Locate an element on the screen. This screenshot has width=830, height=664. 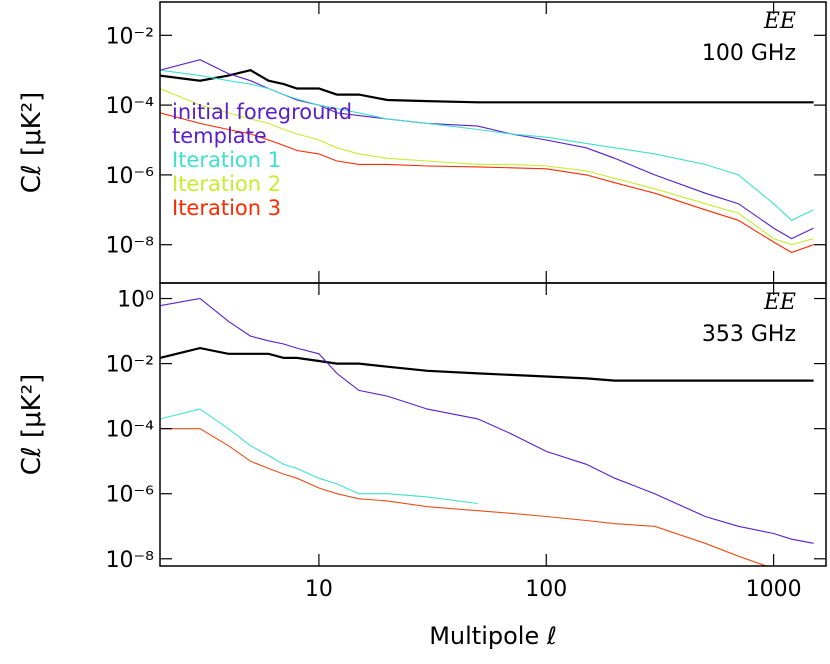
legend-entry: Iteration 2 is located at coordinates (227, 184).